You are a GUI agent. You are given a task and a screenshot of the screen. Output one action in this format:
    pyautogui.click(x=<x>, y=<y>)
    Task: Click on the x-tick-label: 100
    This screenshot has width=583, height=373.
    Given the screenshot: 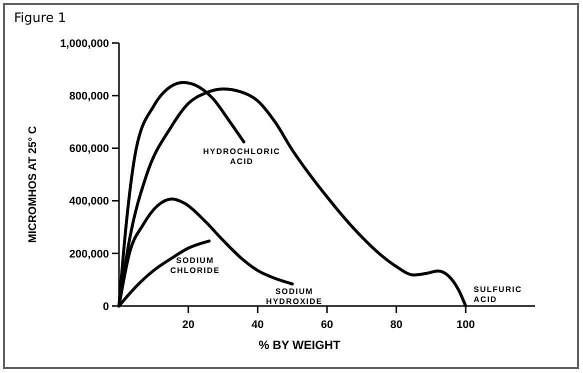 What is the action you would take?
    pyautogui.click(x=465, y=325)
    